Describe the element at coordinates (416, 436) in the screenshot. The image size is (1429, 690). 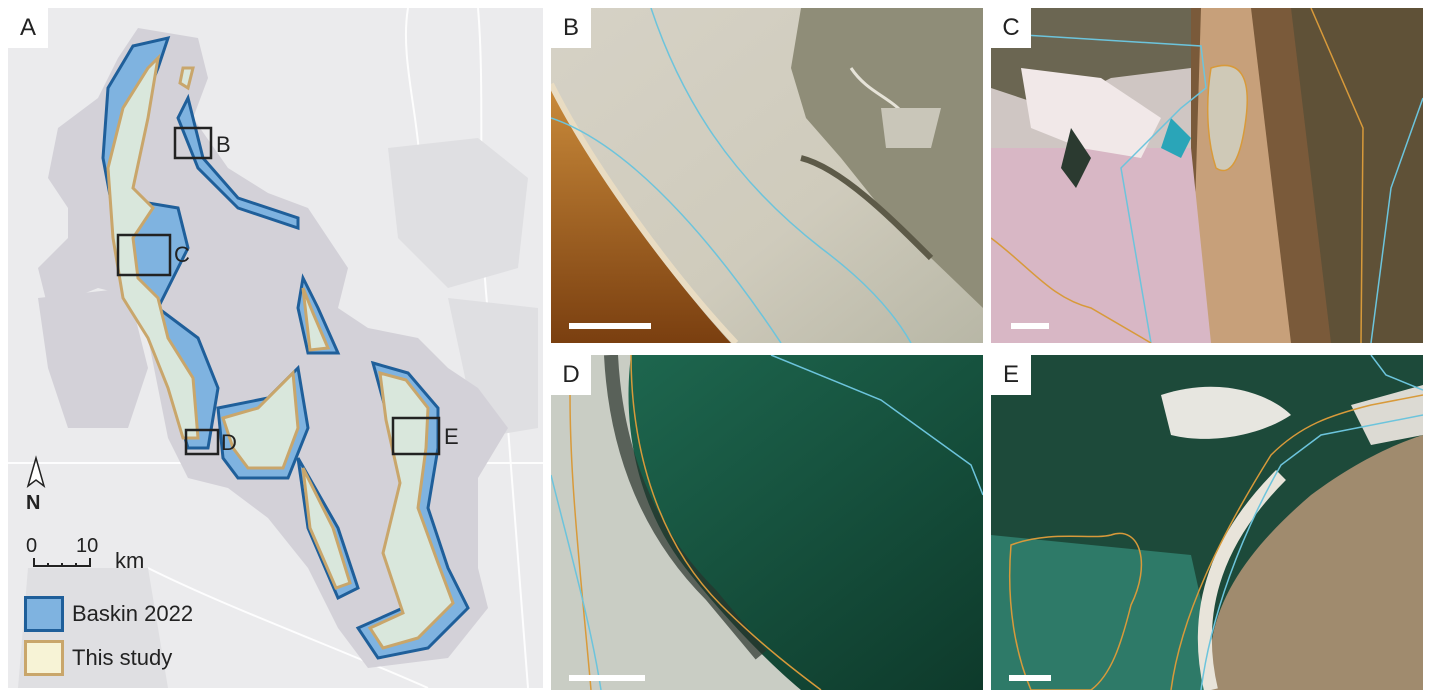
I see `inset-box-e` at that location.